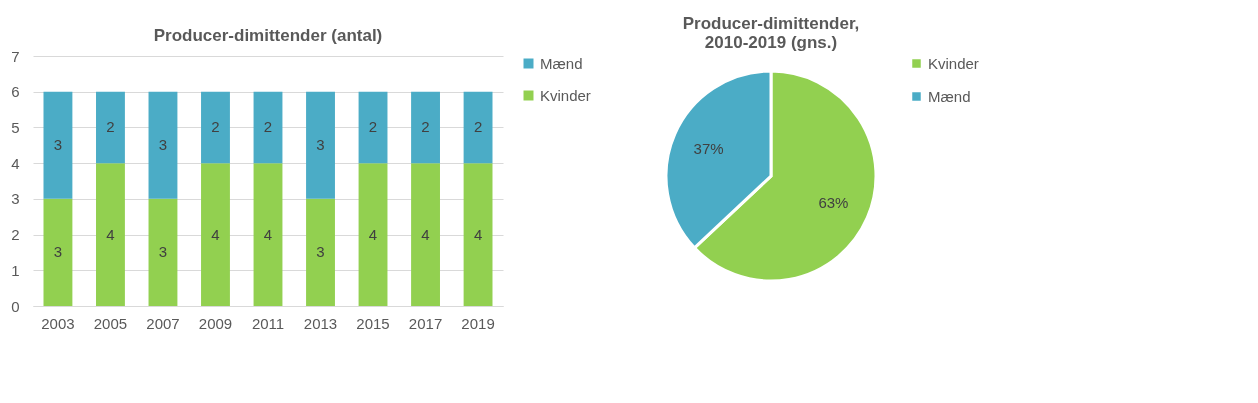  I want to click on x-tick-label: 2015, so click(373, 323).